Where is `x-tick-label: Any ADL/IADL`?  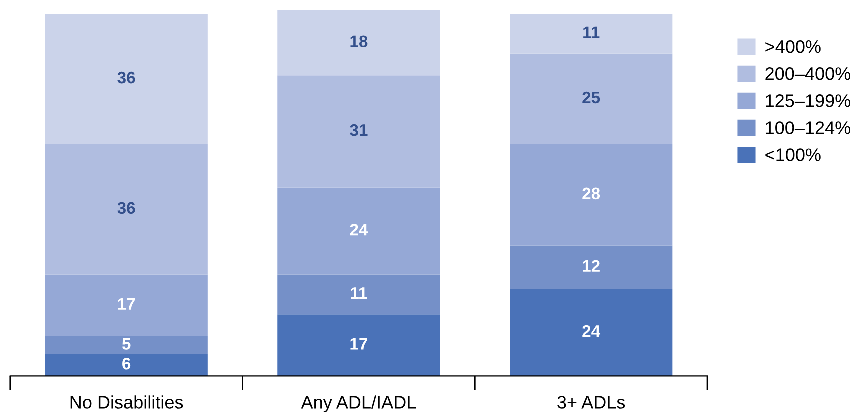
x-tick-label: Any ADL/IADL is located at coordinates (358, 404).